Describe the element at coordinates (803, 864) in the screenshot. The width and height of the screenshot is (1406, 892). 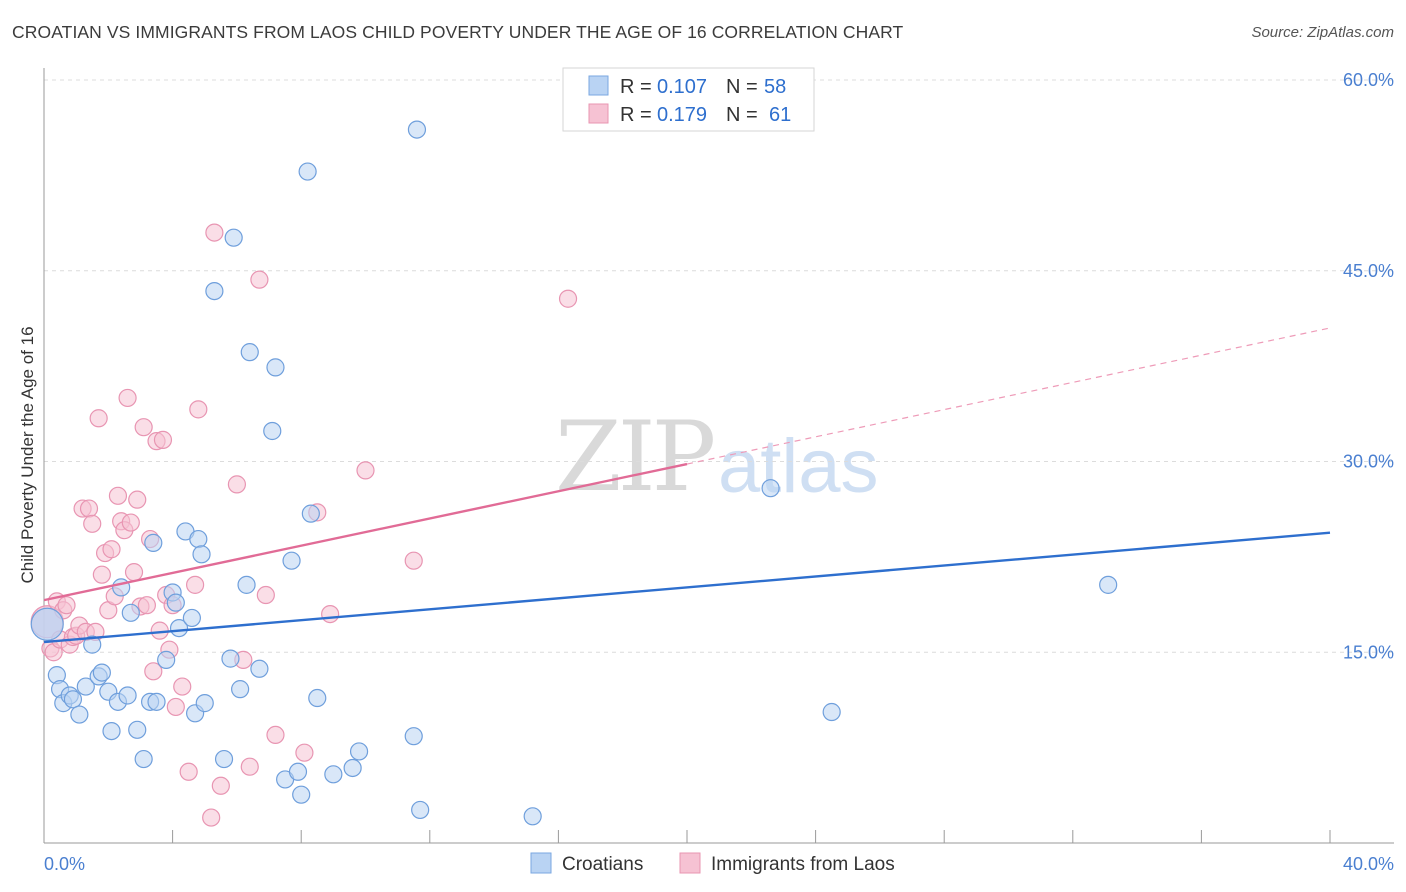
I see `bottom-legend-laos: Immigrants from Laos` at that location.